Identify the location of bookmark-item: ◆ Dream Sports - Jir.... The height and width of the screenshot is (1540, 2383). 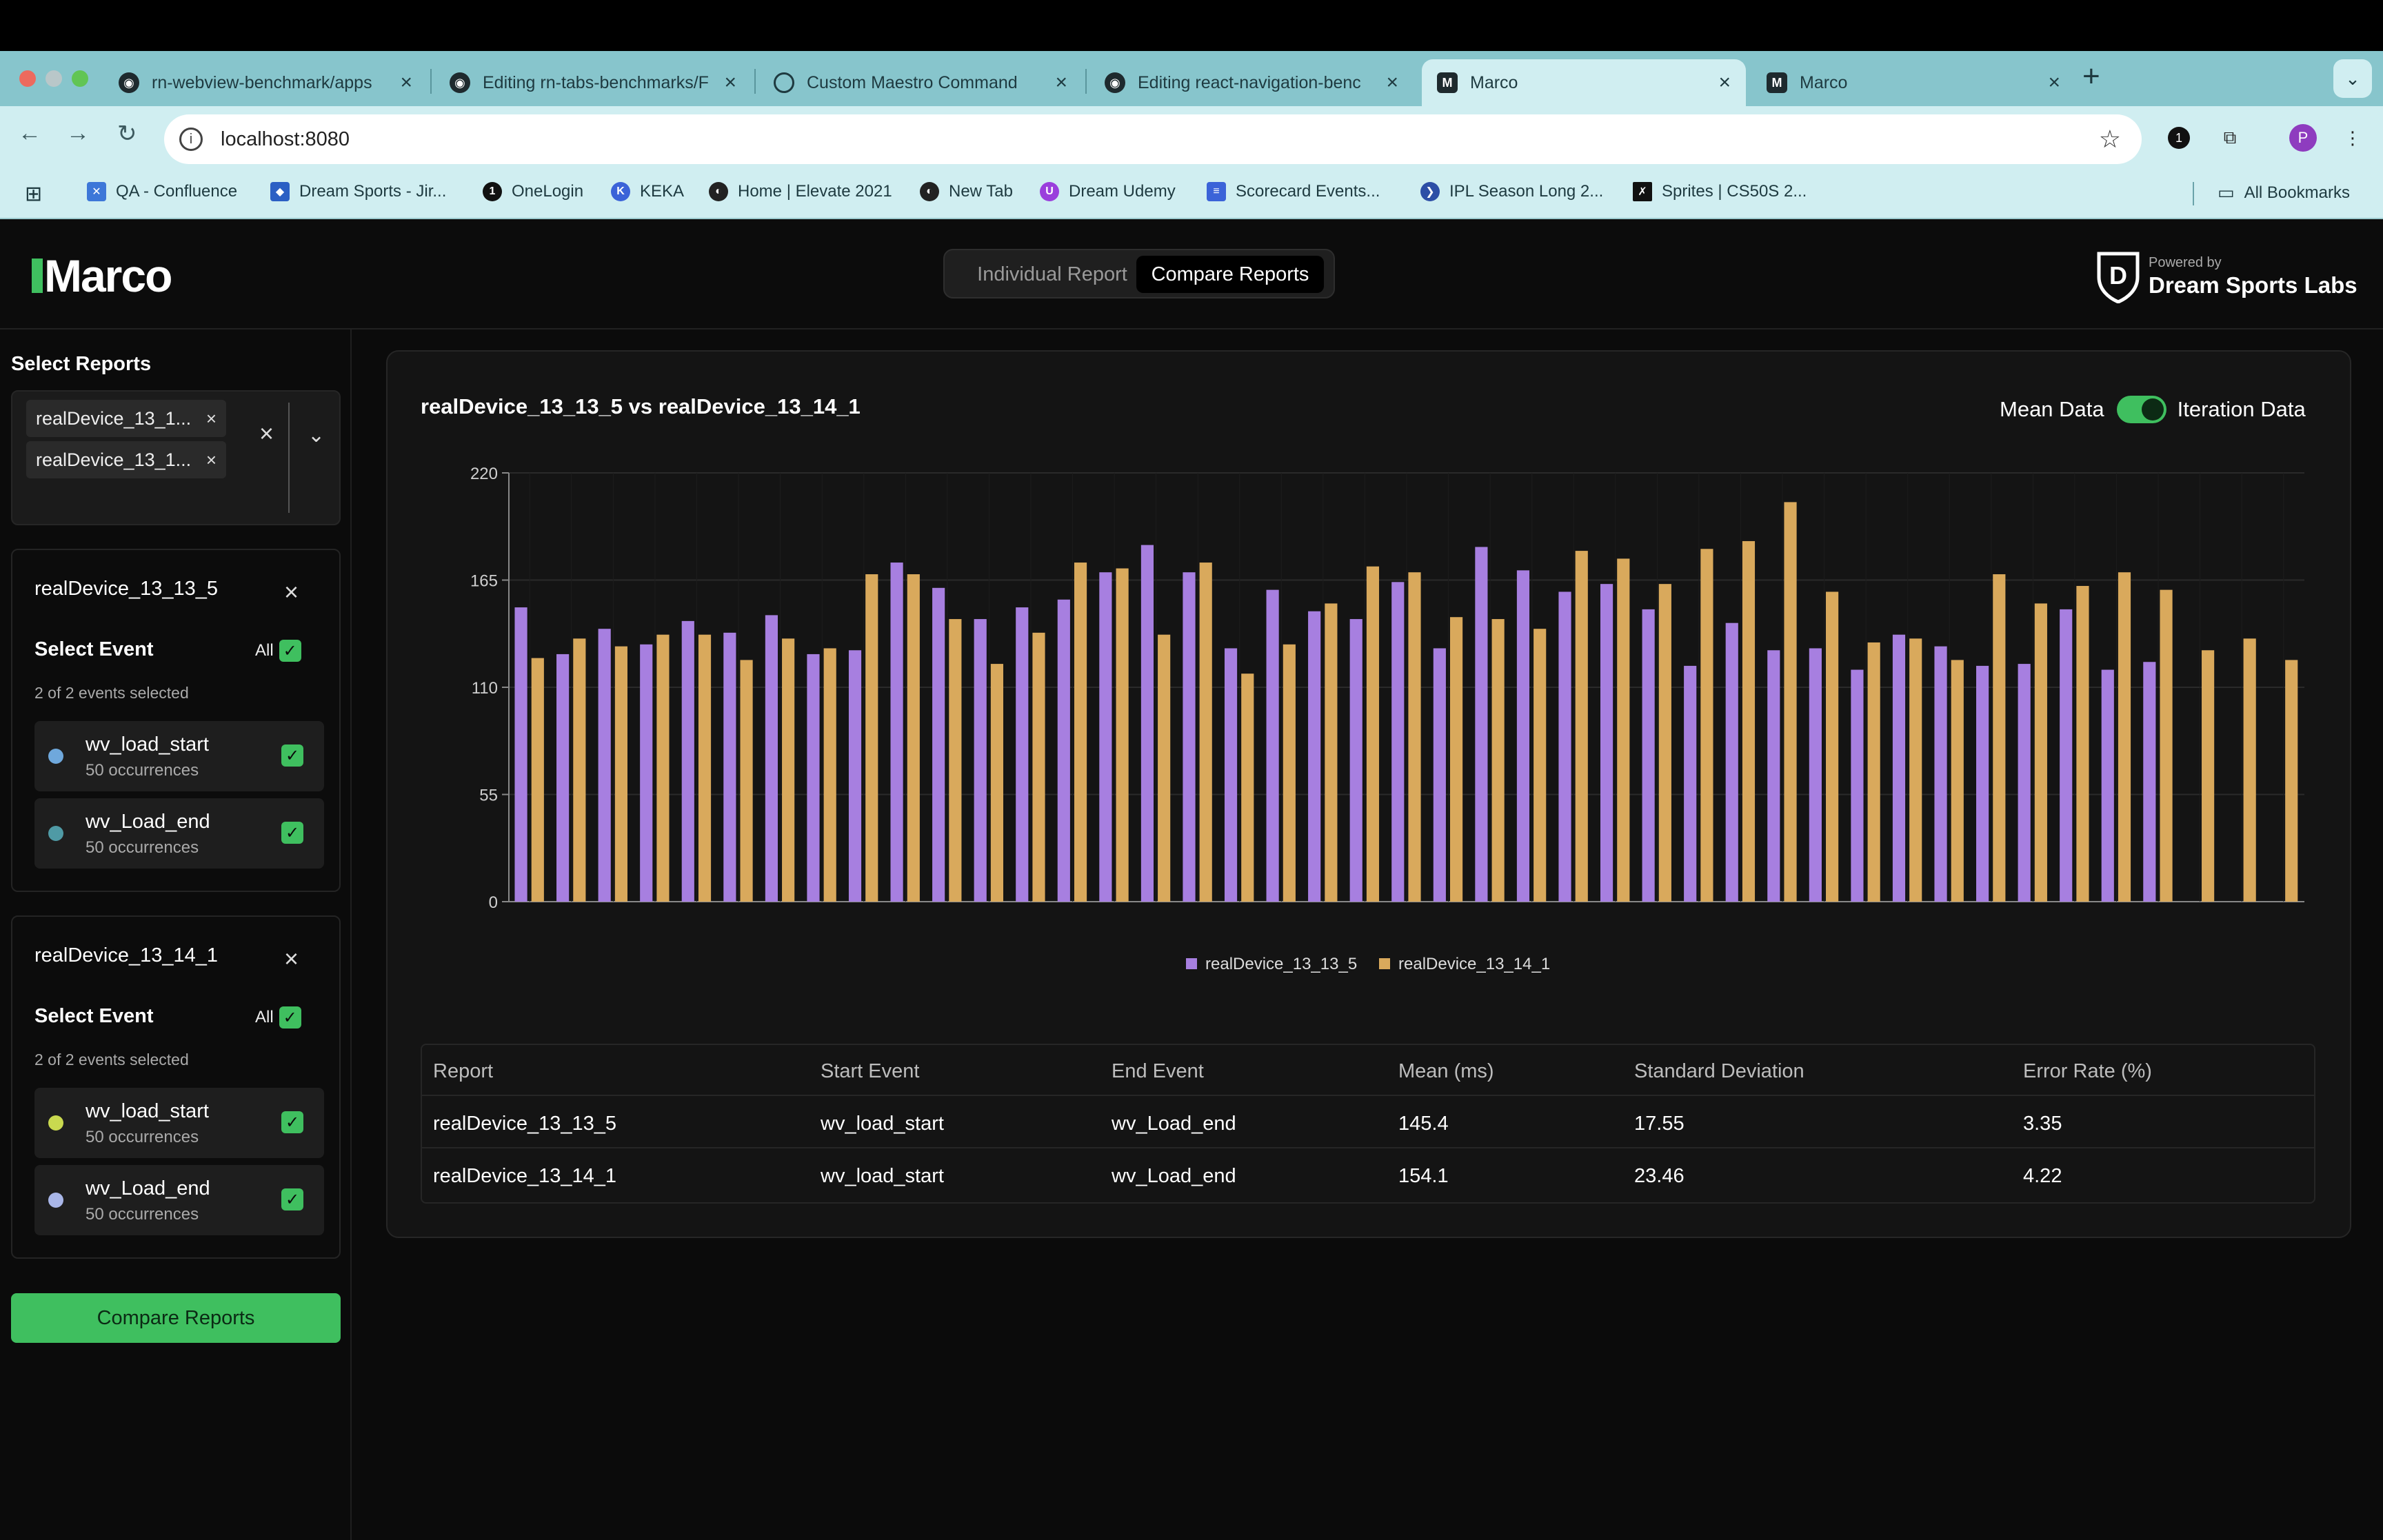
(358, 192).